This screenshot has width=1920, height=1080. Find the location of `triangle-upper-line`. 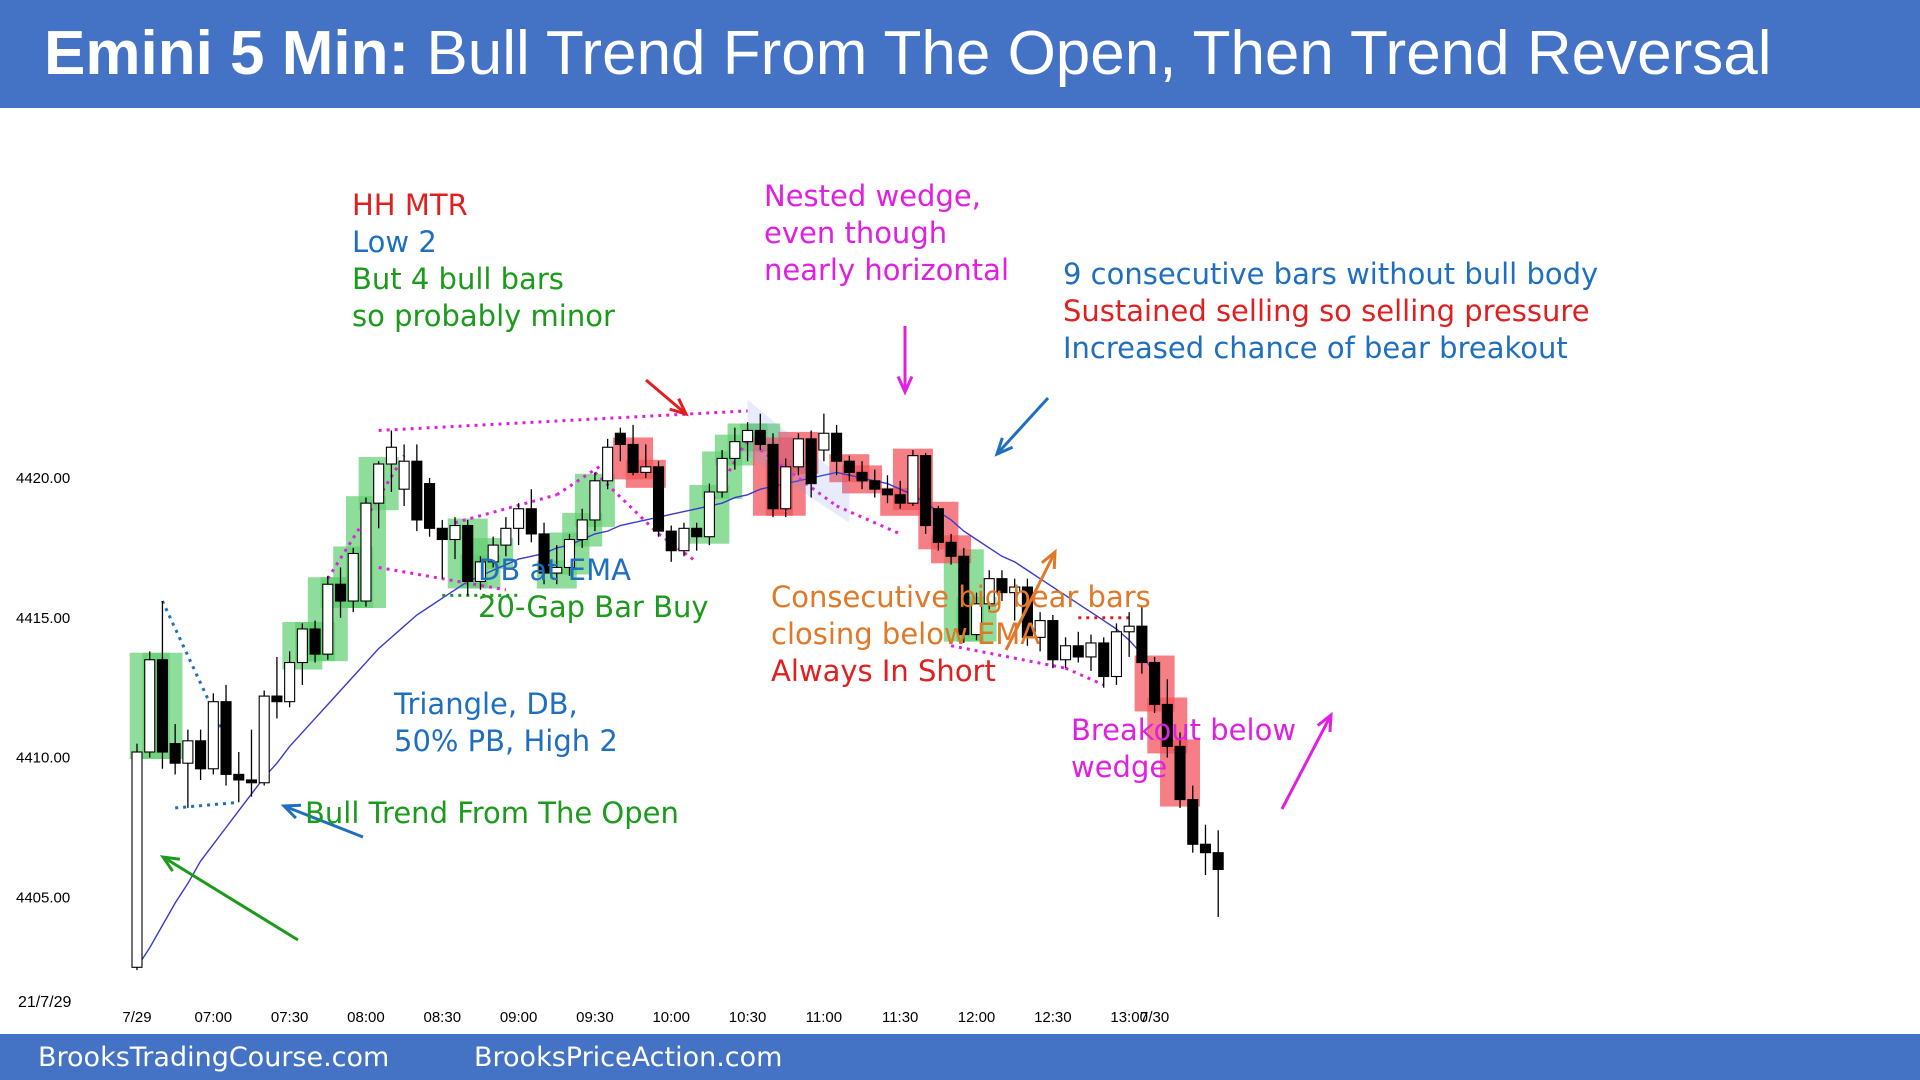

triangle-upper-line is located at coordinates (194, 669).